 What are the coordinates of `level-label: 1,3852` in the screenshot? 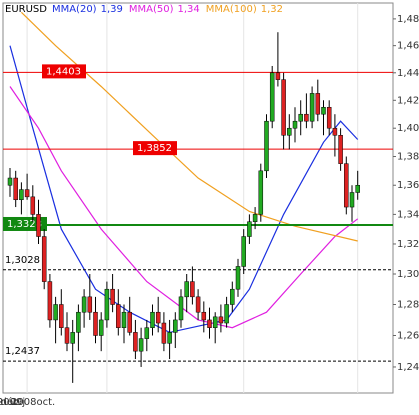 It's located at (154, 148).